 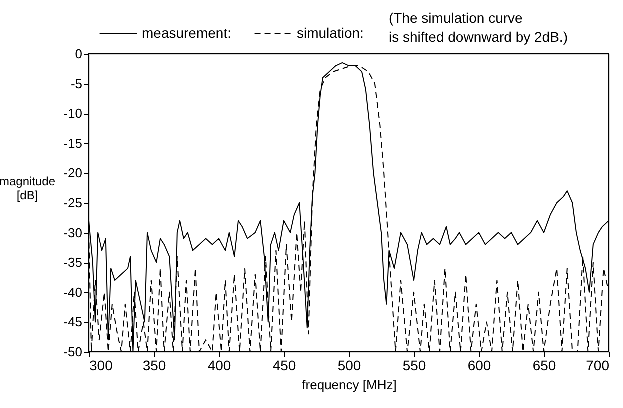 What do you see at coordinates (350, 366) in the screenshot?
I see `x-tick-label: 500` at bounding box center [350, 366].